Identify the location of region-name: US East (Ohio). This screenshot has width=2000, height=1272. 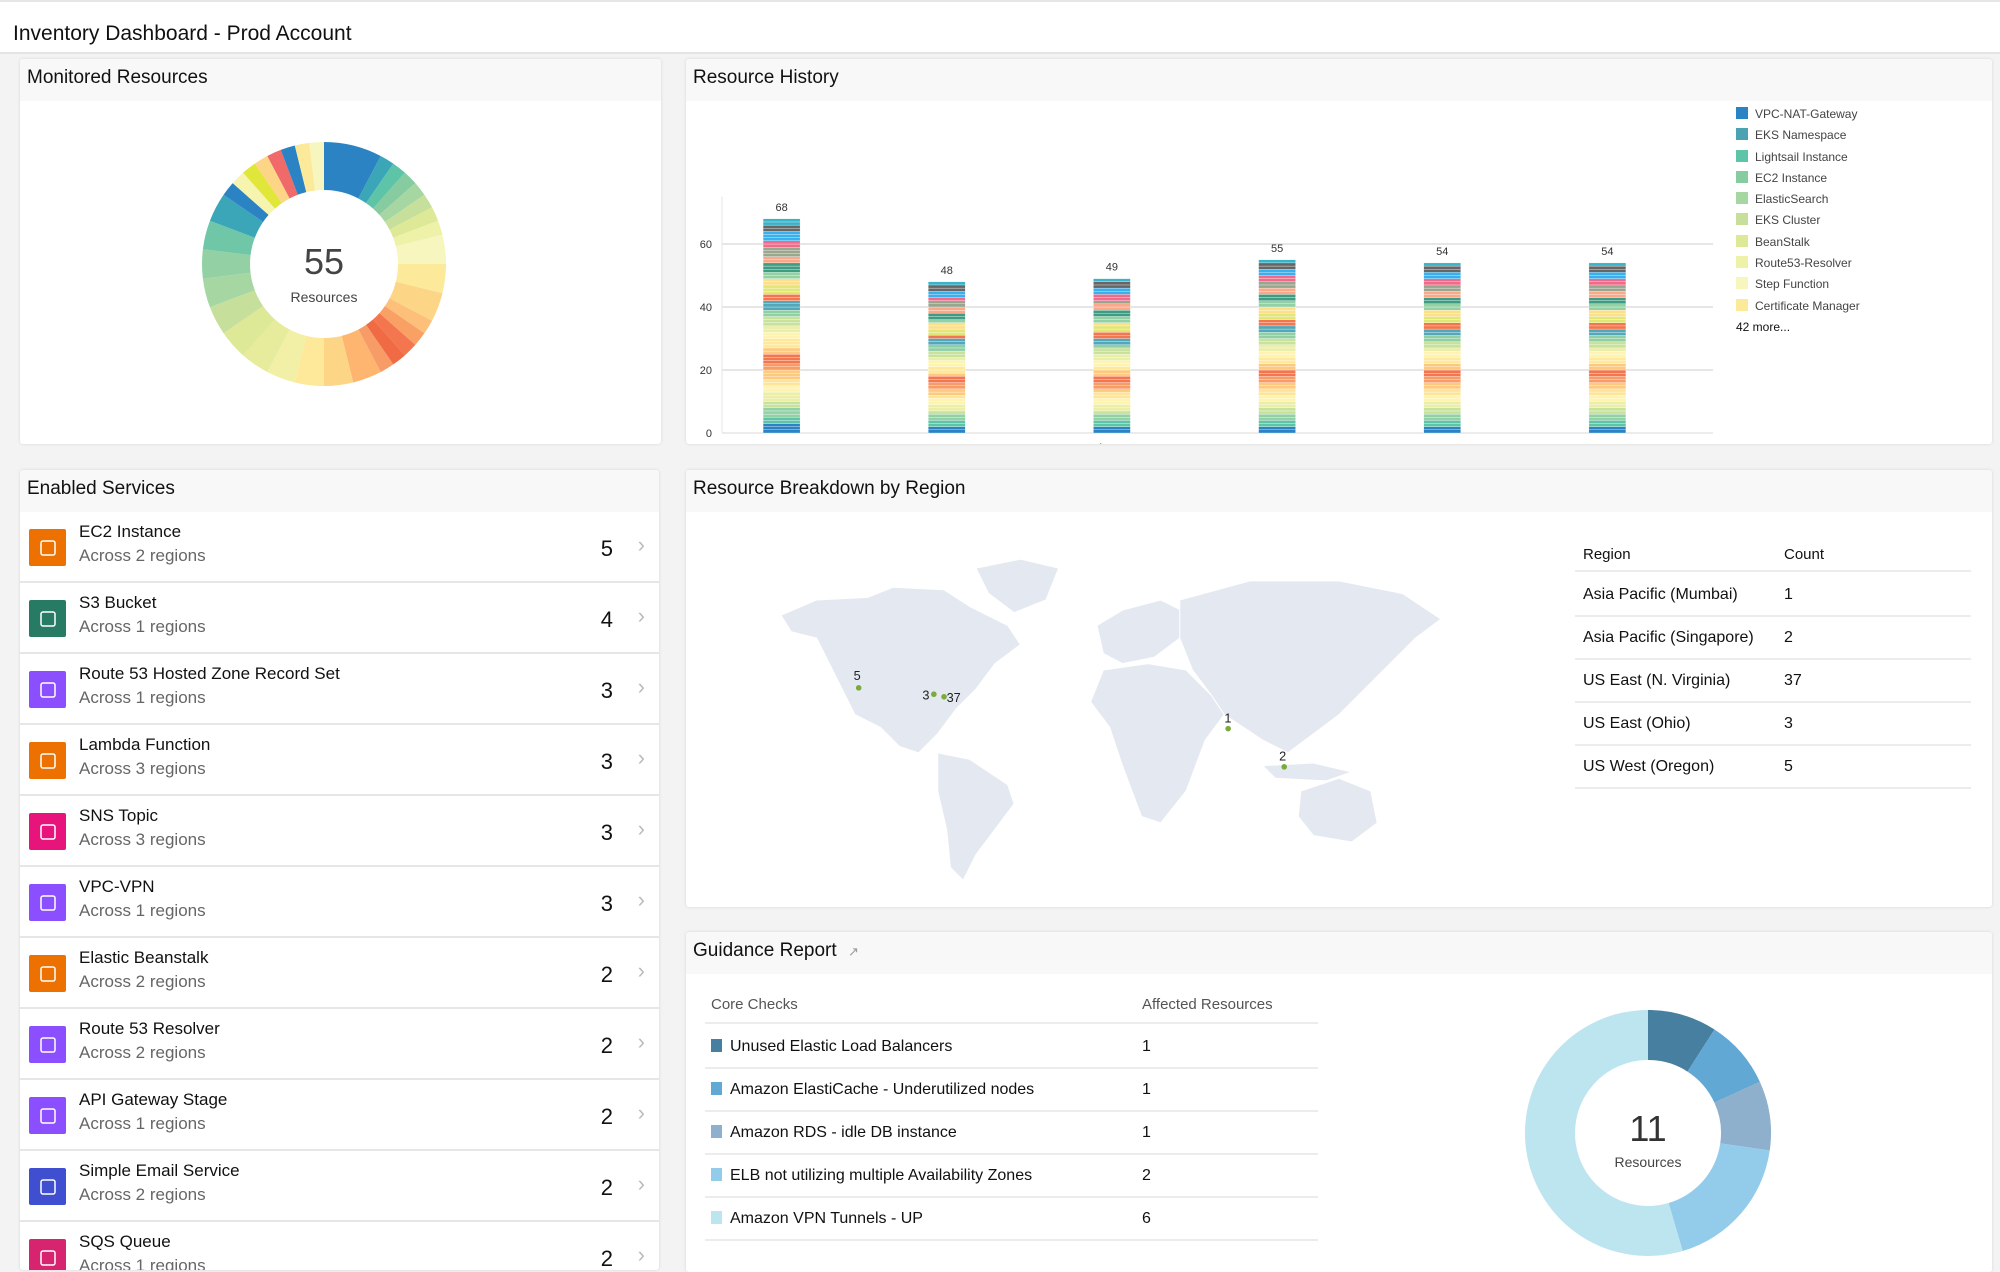
(1637, 723).